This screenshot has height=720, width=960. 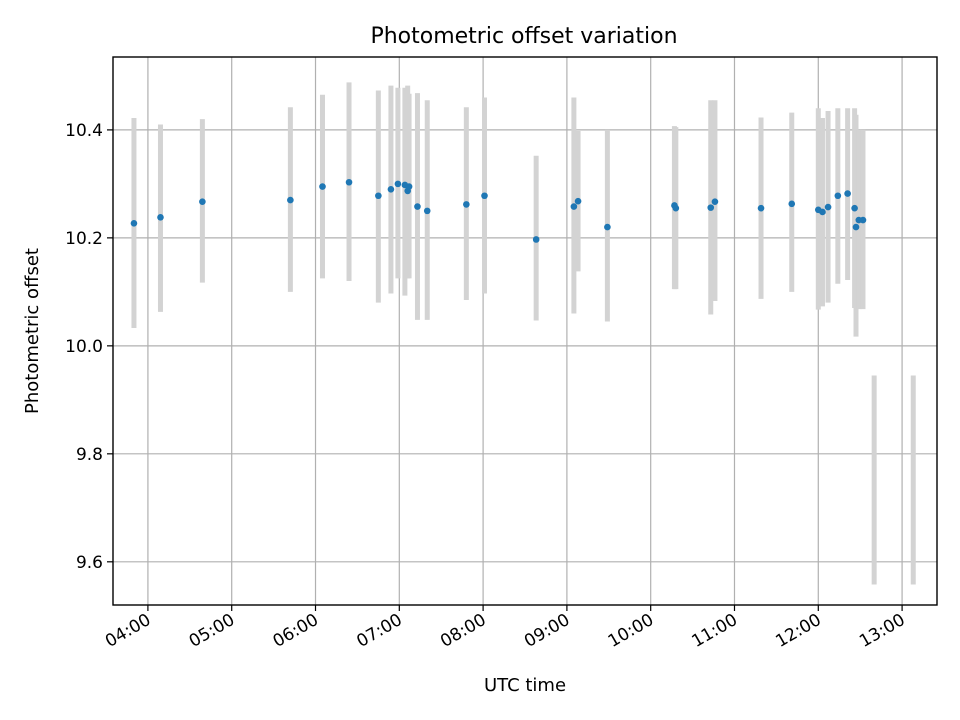 What do you see at coordinates (525, 685) in the screenshot?
I see `x-axis-label: UTC time` at bounding box center [525, 685].